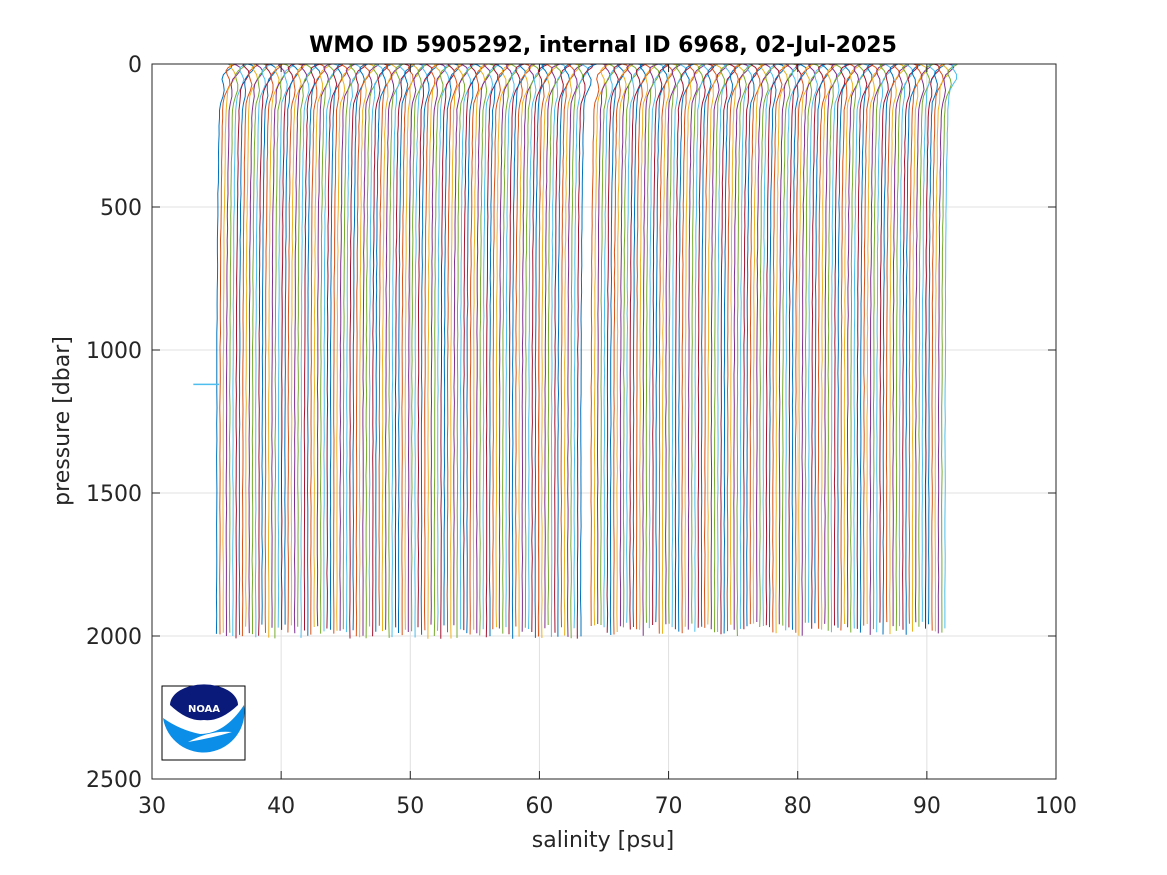  What do you see at coordinates (798, 806) in the screenshot?
I see `x-tick-label: 80` at bounding box center [798, 806].